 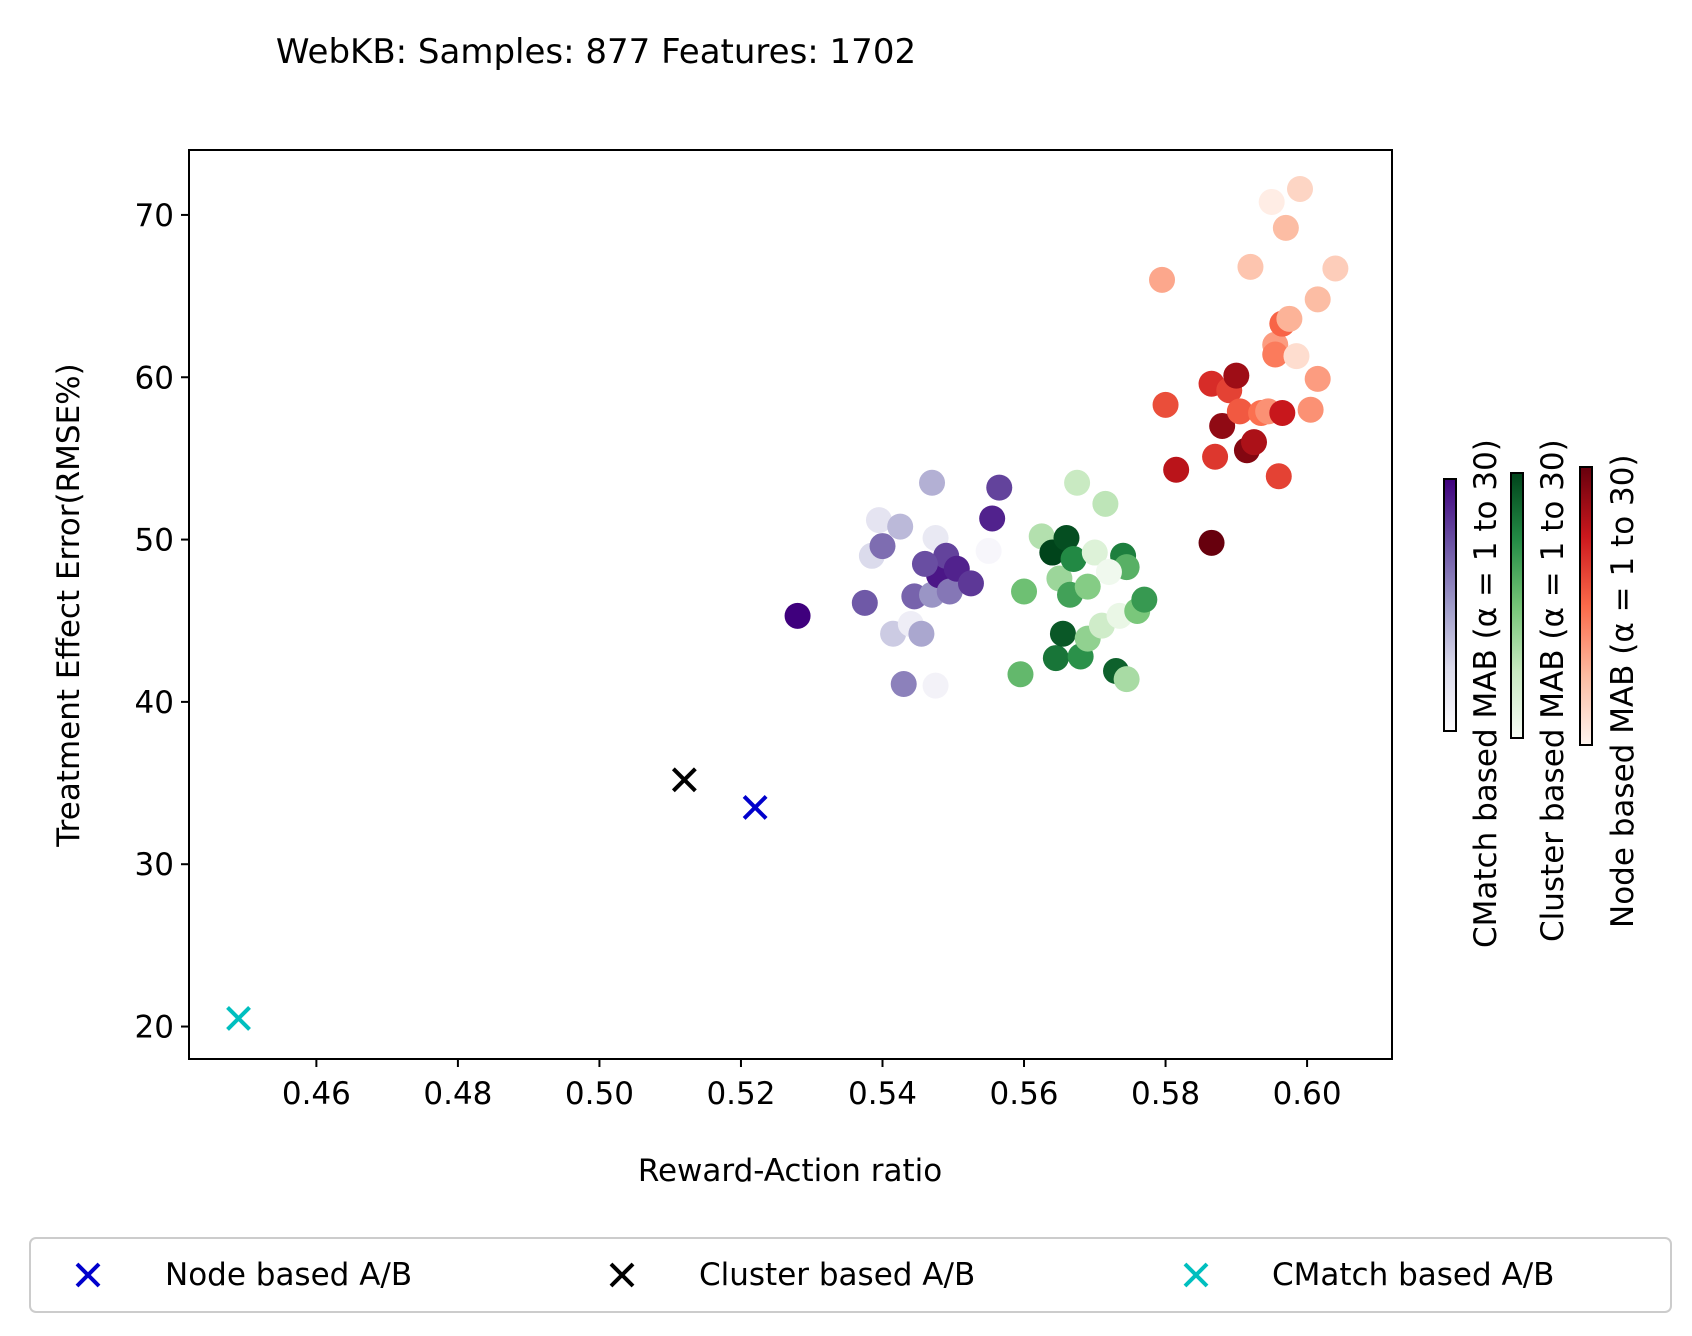 I want to click on y-axis: 20 30 40 50 60 70, so click(x=162, y=622).